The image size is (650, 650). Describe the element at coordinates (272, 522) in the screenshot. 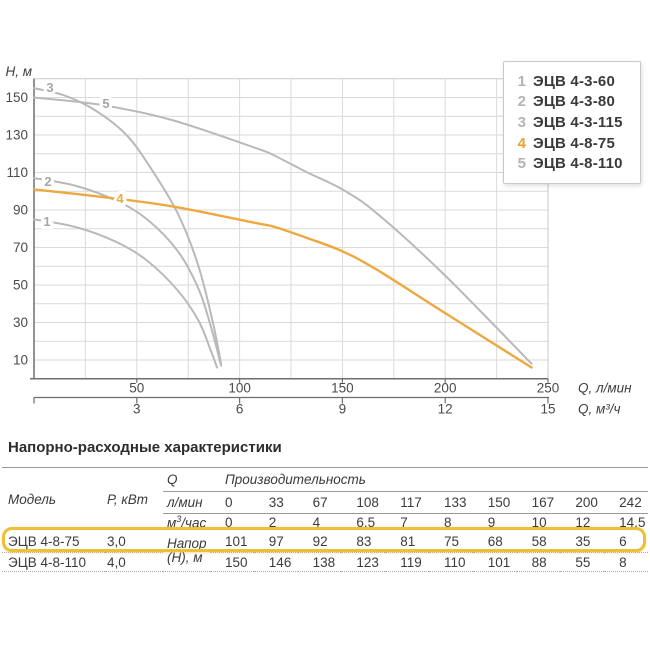

I see `flow-value: 2` at that location.